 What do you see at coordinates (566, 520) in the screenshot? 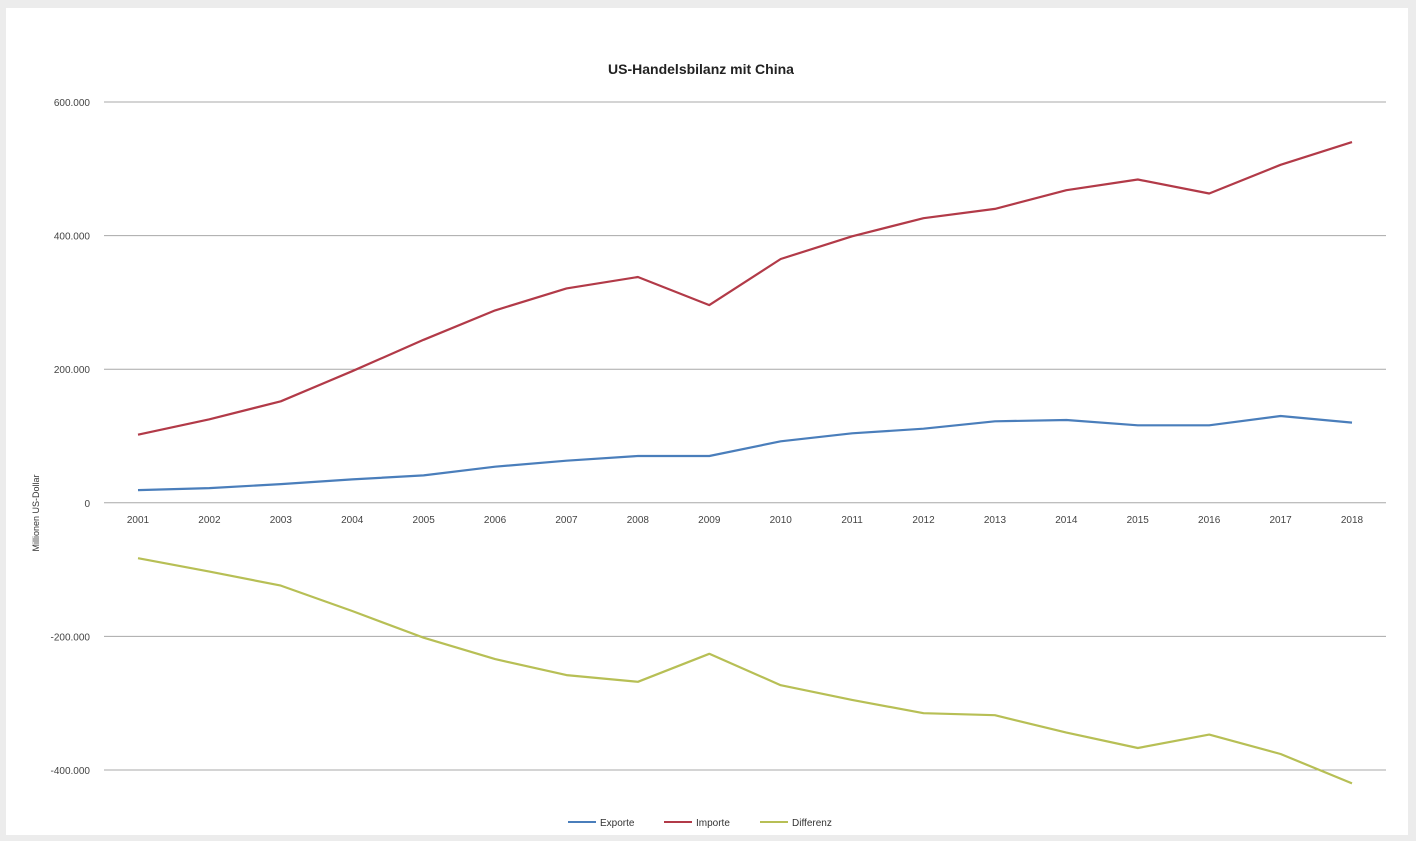
I see `x-tick-label: 2007` at bounding box center [566, 520].